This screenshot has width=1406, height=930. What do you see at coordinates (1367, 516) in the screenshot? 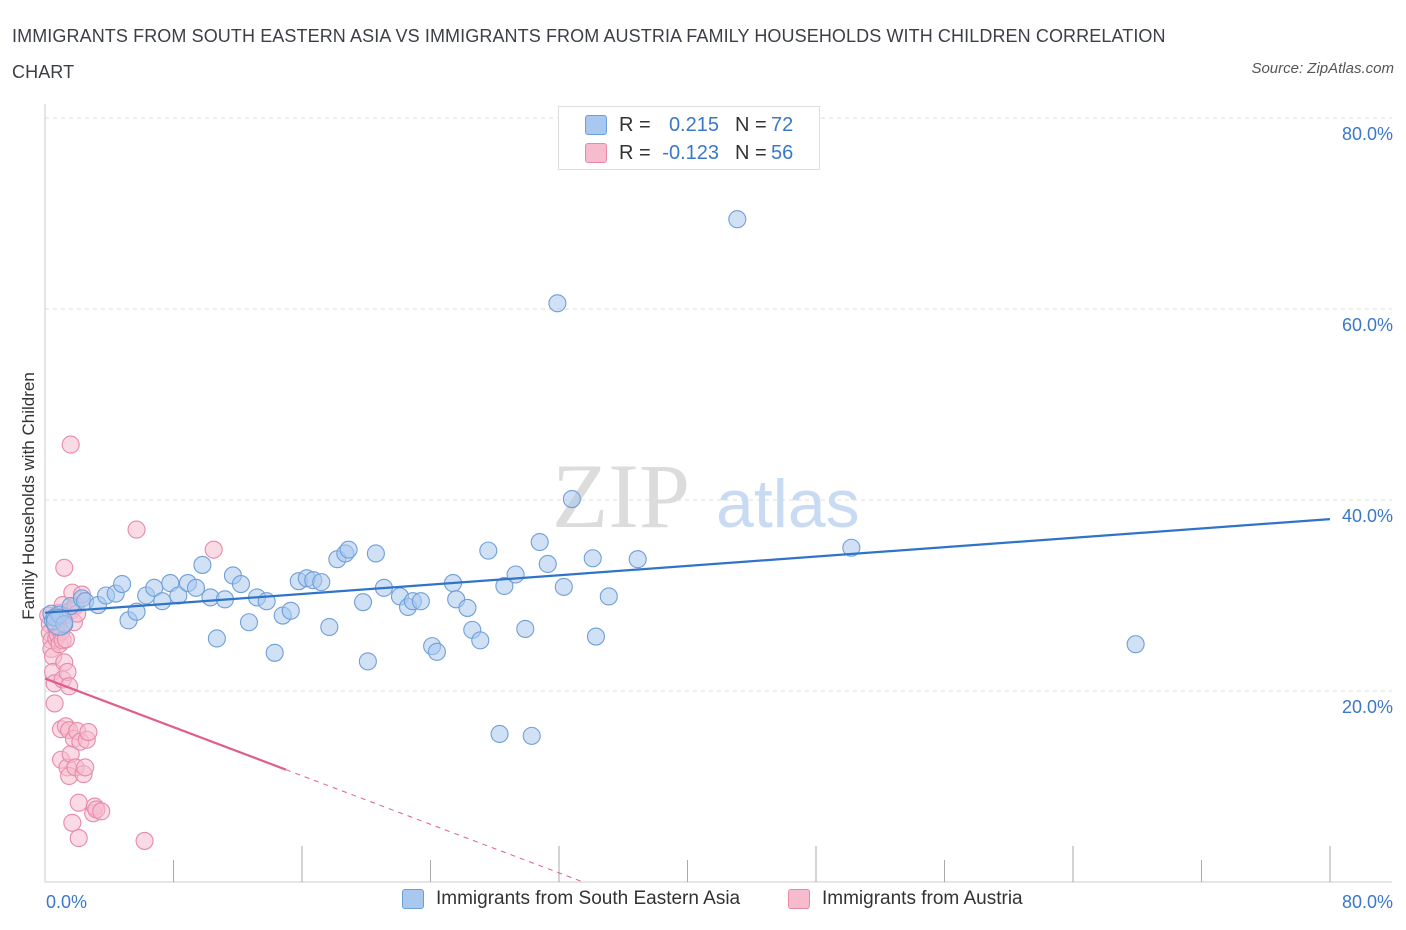
I see `y-tick-label: 40.0%` at bounding box center [1367, 516].